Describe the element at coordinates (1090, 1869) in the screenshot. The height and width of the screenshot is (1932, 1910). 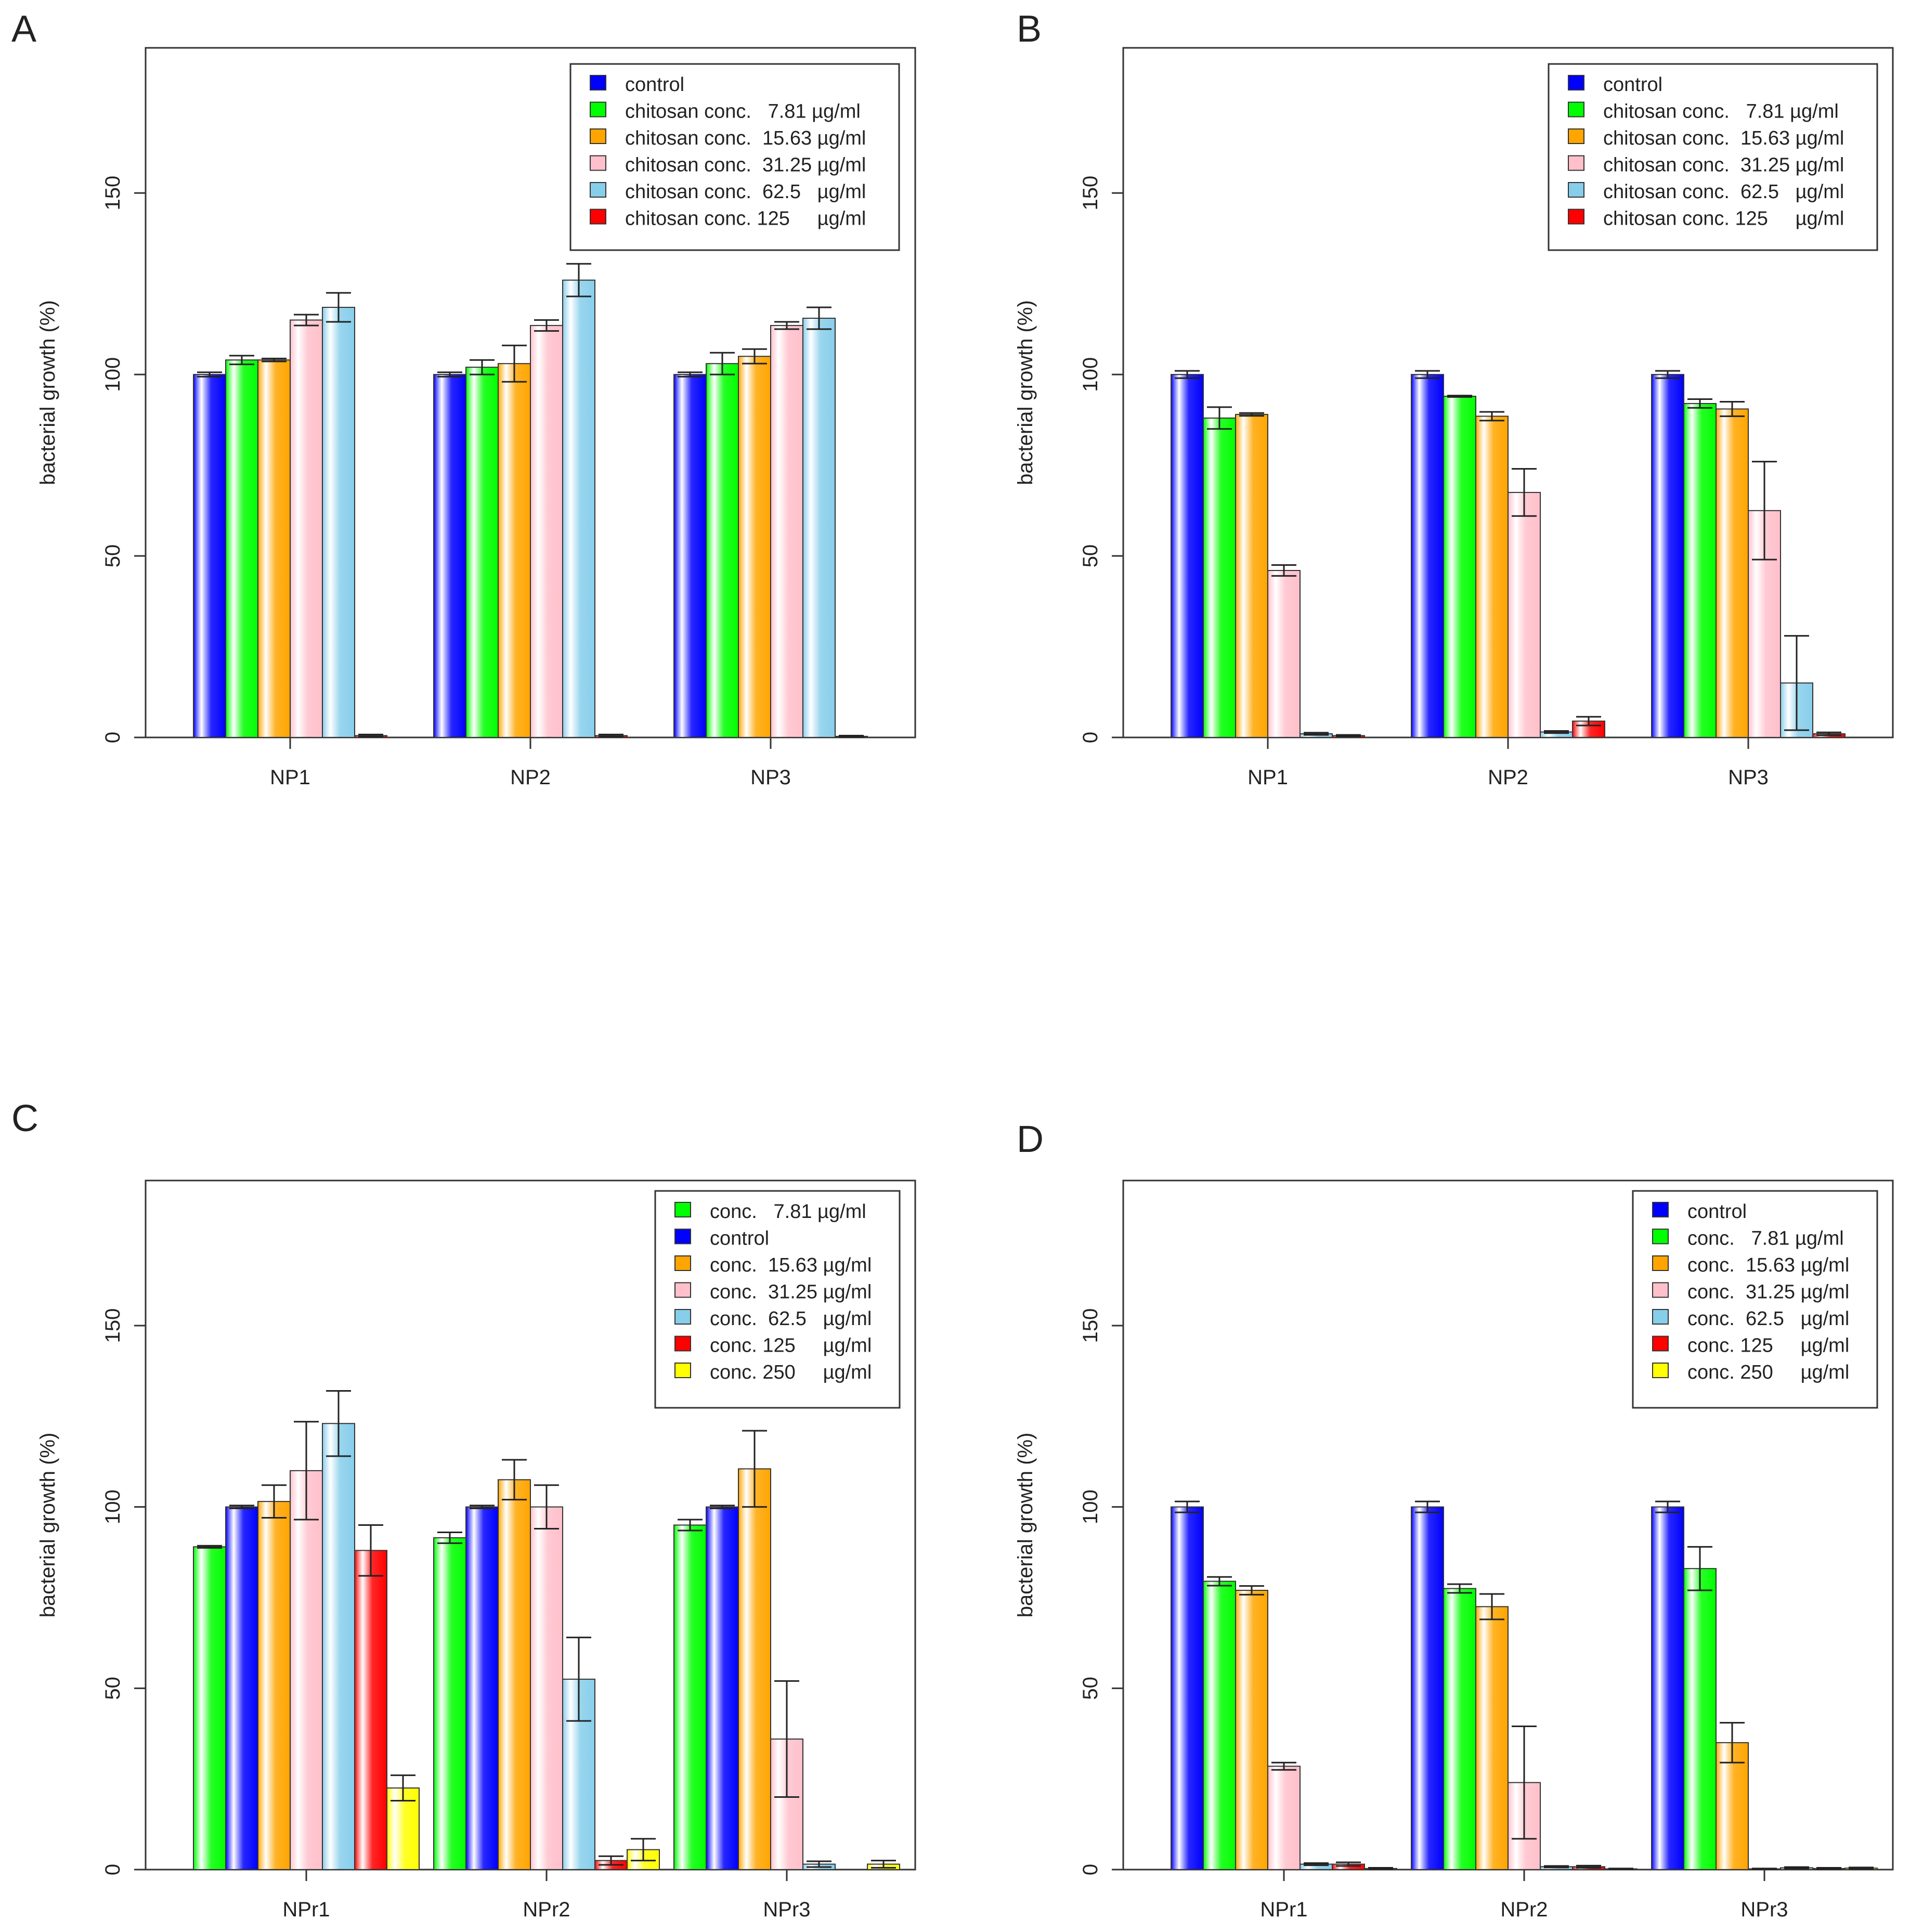
I see `y-tick-label: 0` at that location.